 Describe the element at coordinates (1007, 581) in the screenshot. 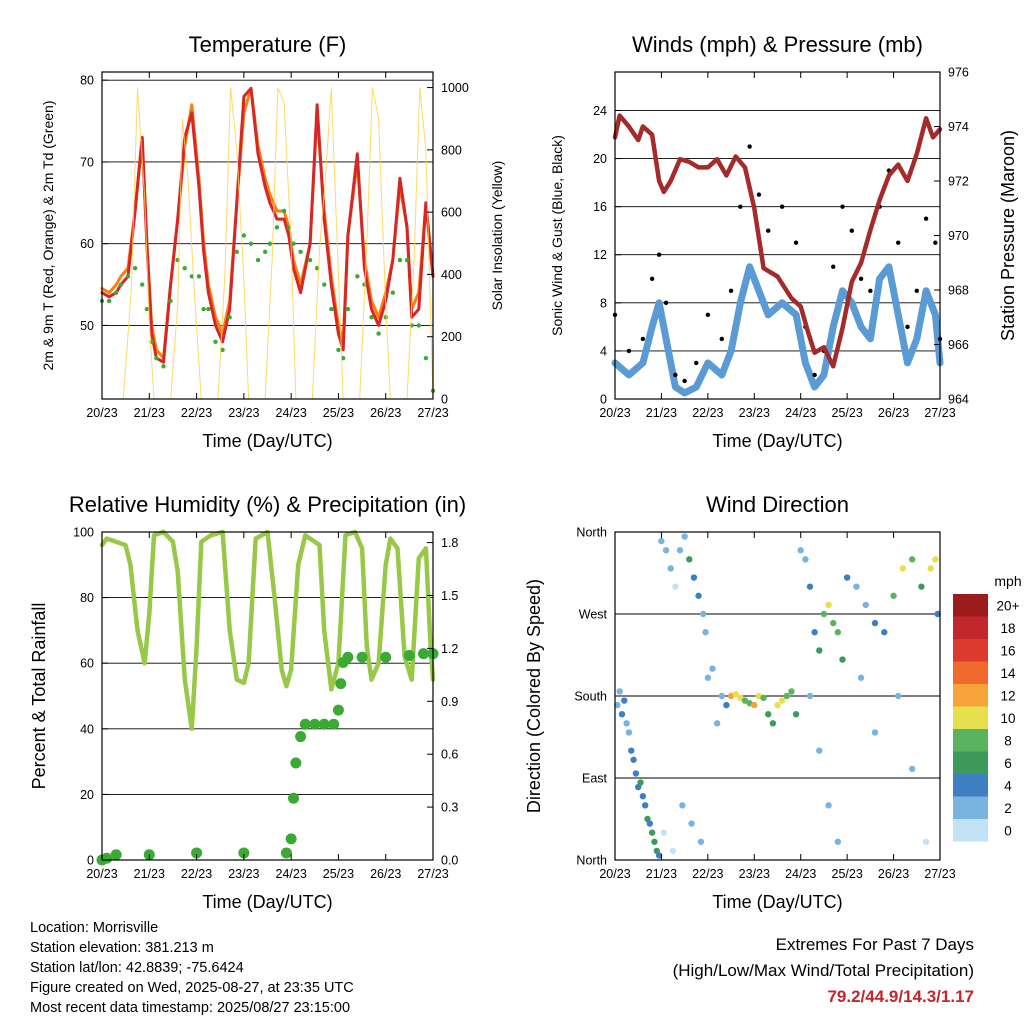

I see `colorbar-title: mph` at that location.